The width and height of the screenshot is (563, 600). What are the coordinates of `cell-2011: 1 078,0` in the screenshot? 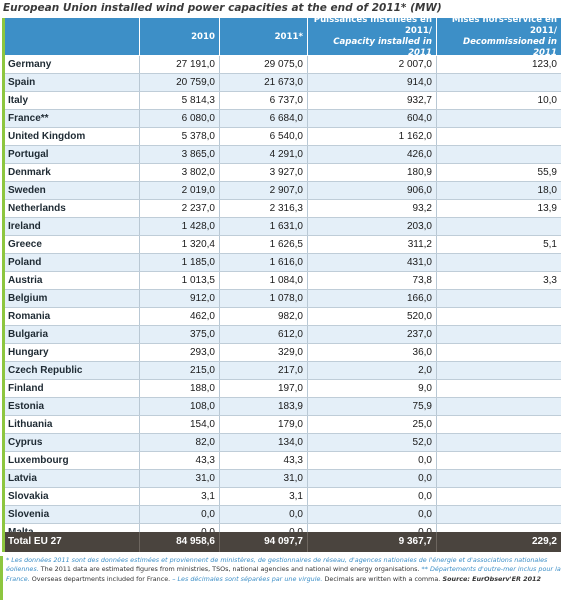 It's located at (264, 298).